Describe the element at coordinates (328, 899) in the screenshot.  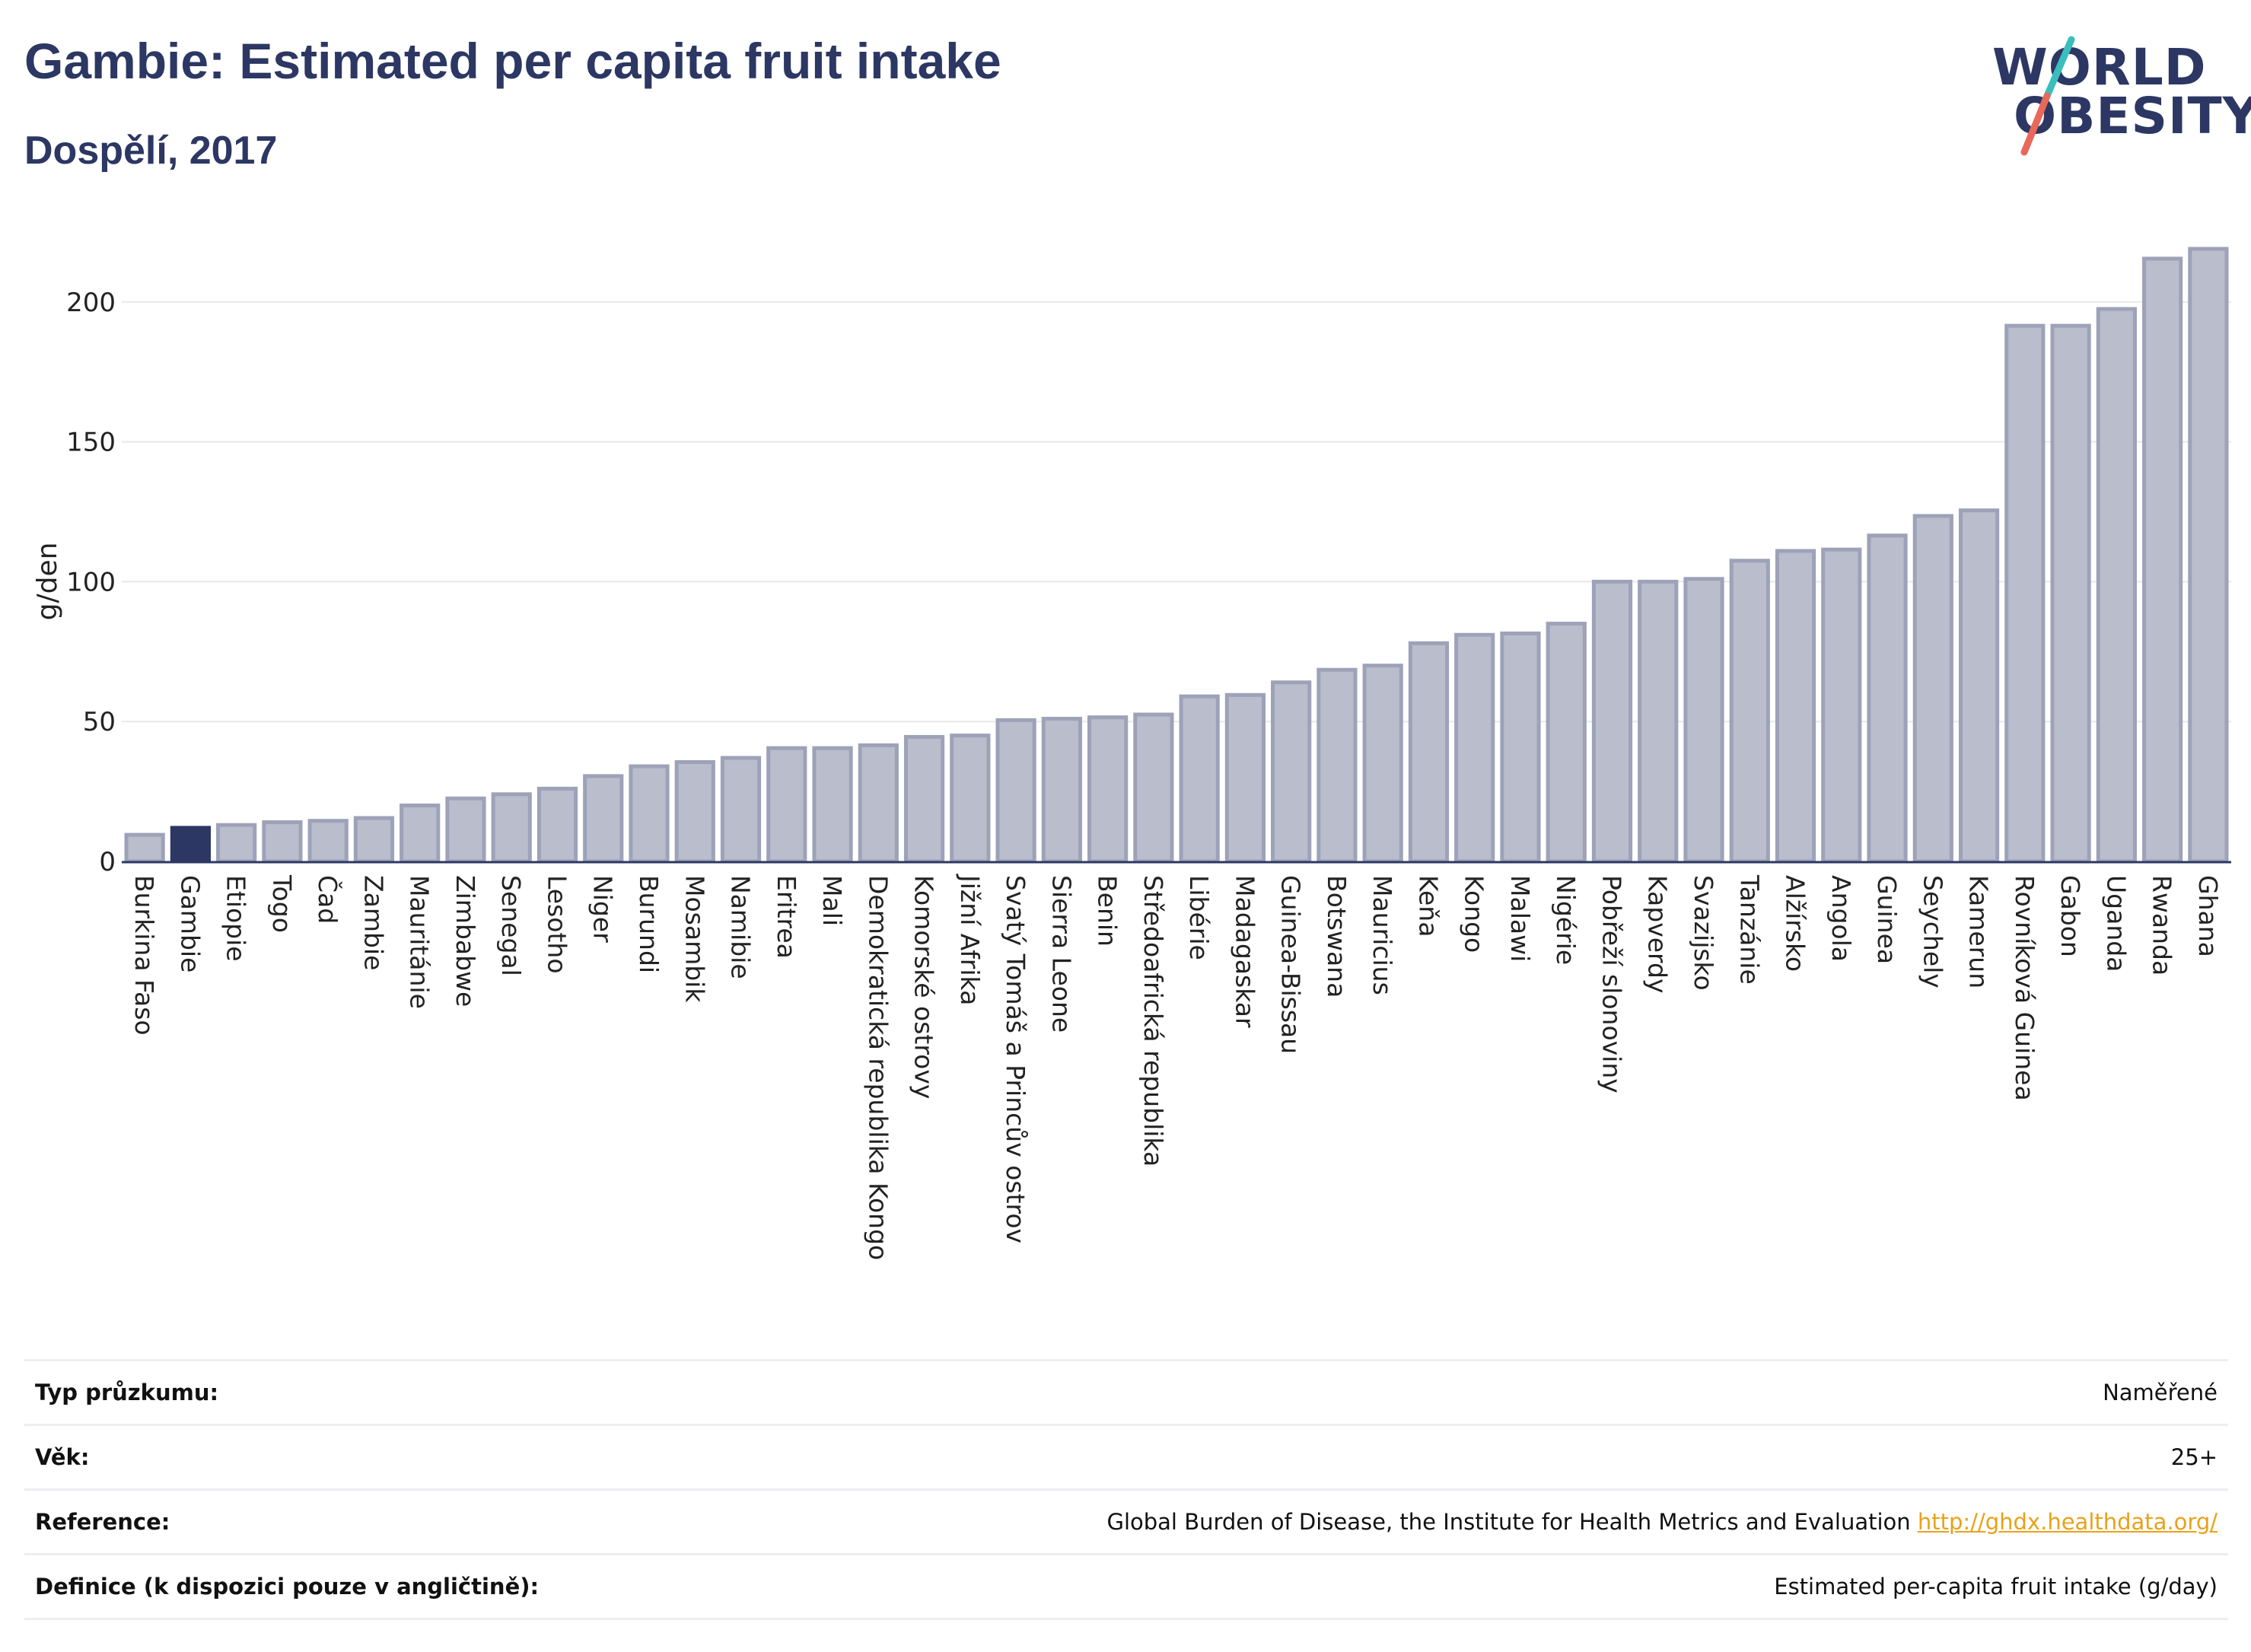
I see `x-tick-label: Čad` at that location.